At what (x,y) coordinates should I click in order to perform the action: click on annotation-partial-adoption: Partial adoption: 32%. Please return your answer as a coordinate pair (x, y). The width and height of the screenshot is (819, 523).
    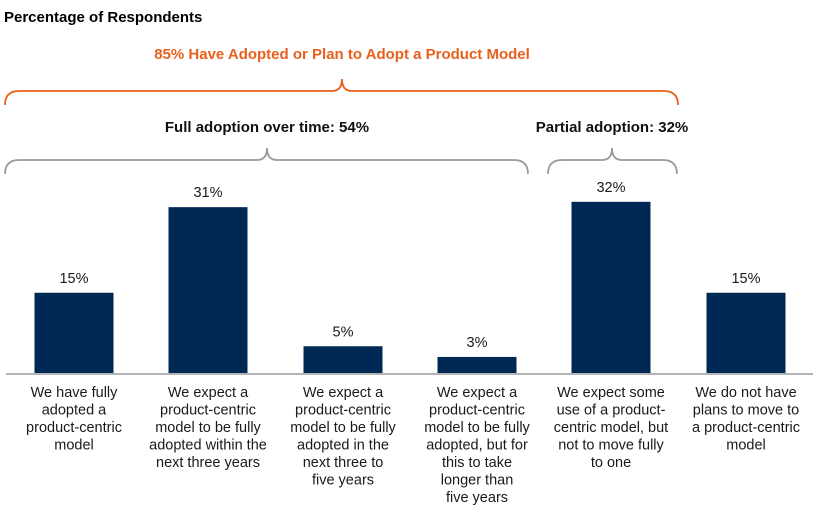
    Looking at the image, I should click on (612, 127).